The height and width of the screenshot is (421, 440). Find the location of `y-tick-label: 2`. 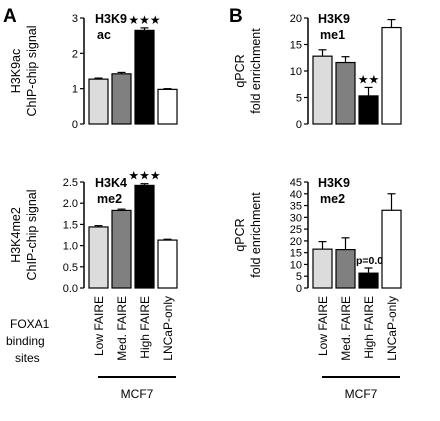

y-tick-label: 2 is located at coordinates (75, 54).